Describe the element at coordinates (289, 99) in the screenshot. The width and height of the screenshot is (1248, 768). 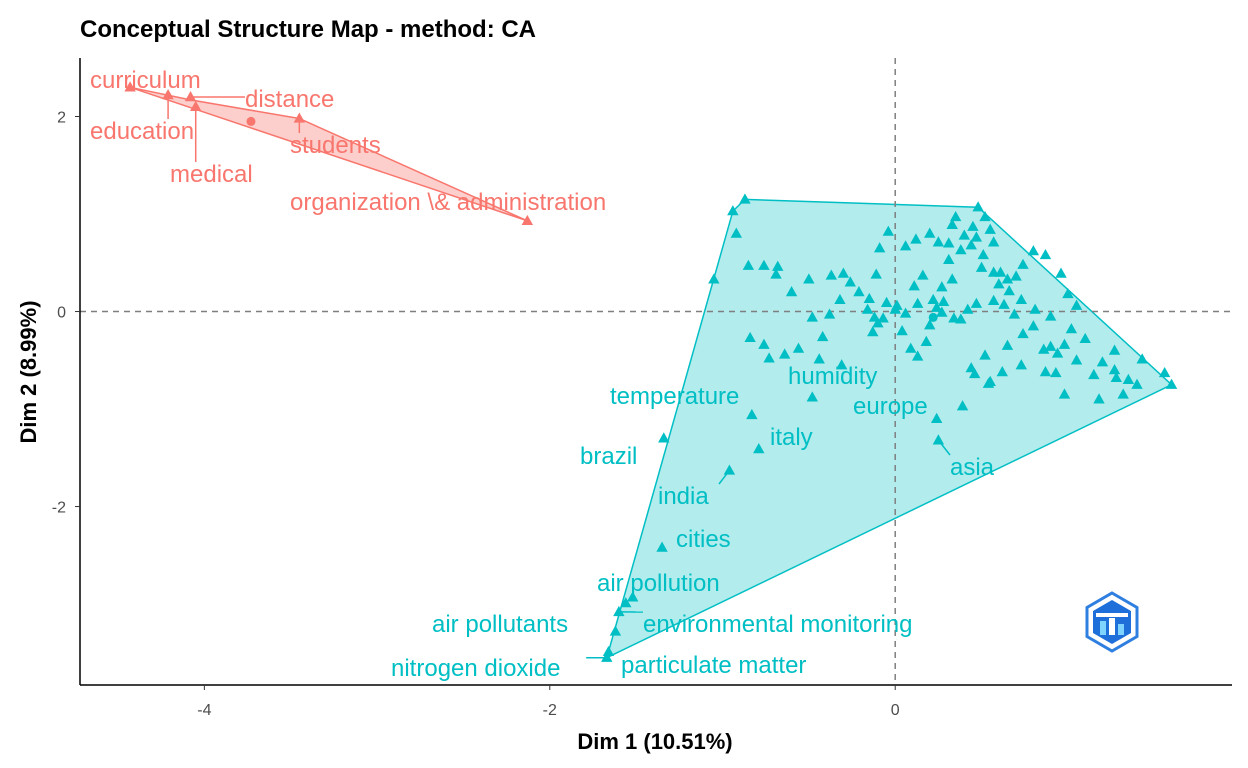
I see `point-label: distance` at that location.